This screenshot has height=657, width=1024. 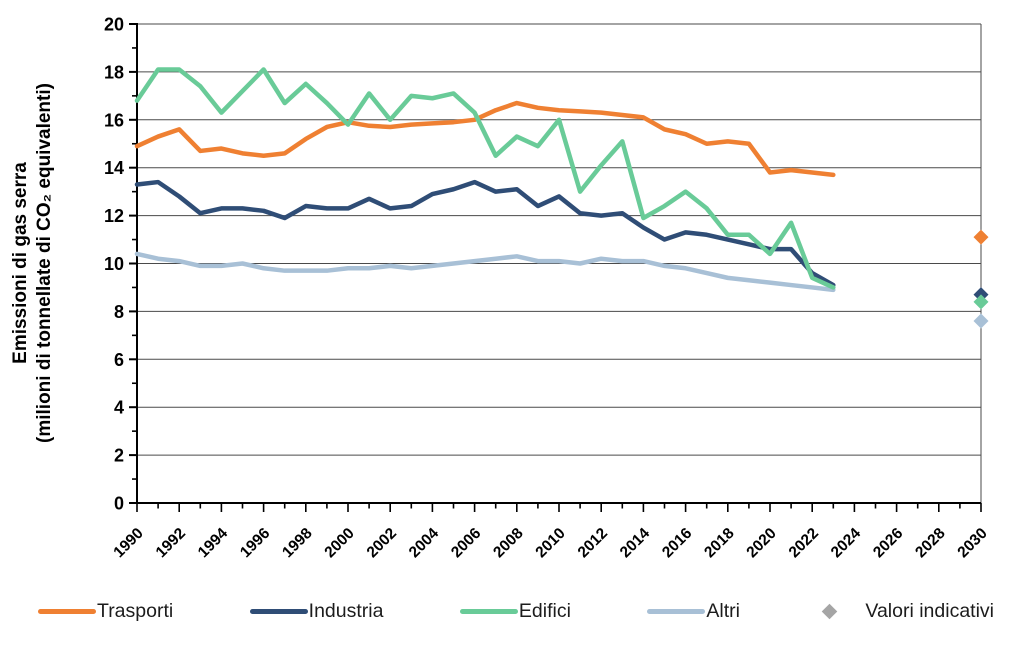 I want to click on y-tick-label-4: 4, so click(x=119, y=408).